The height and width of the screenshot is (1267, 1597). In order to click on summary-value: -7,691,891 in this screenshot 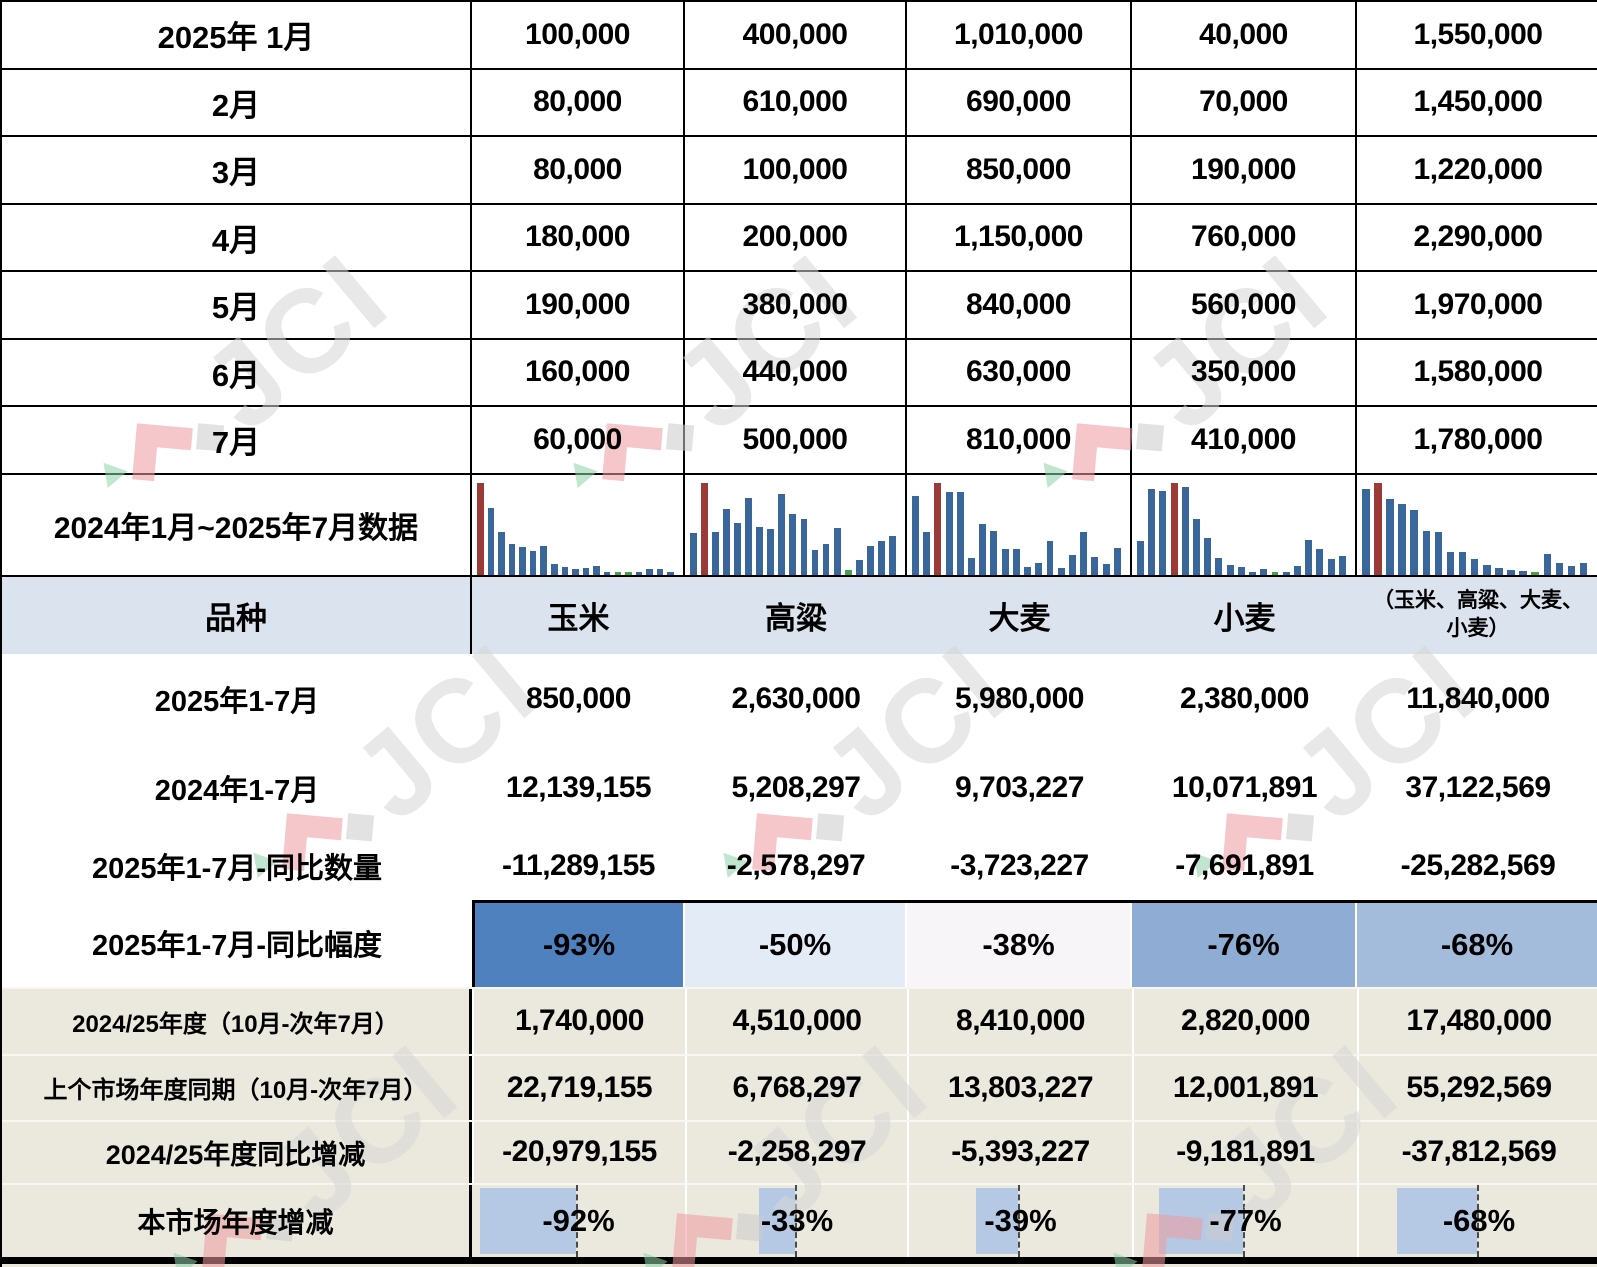, I will do `click(1244, 865)`.